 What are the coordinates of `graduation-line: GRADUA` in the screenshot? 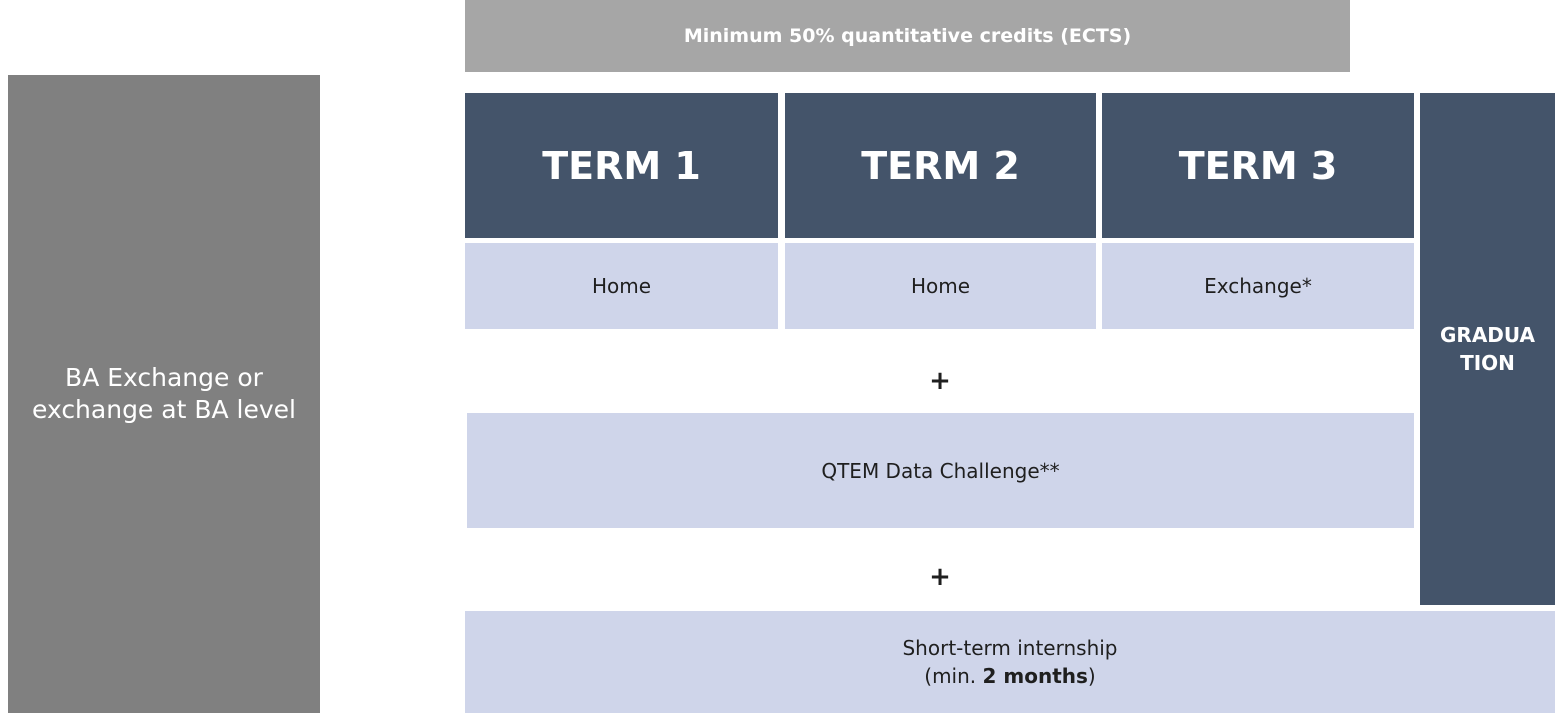 It's located at (1487, 335).